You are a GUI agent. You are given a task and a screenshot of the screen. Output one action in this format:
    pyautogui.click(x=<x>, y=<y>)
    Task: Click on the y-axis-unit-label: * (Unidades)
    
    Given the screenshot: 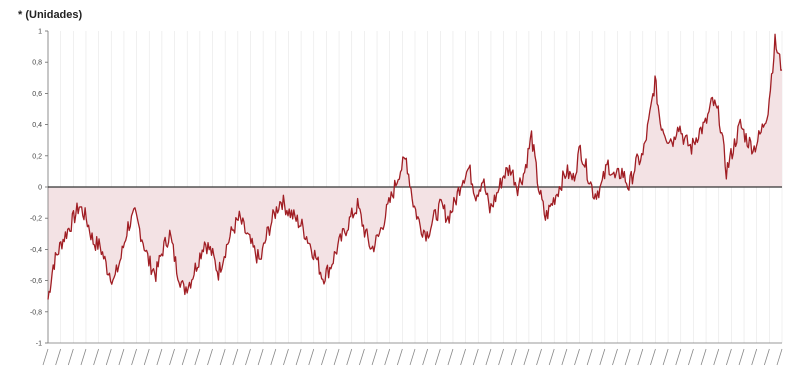 What is the action you would take?
    pyautogui.click(x=50, y=15)
    